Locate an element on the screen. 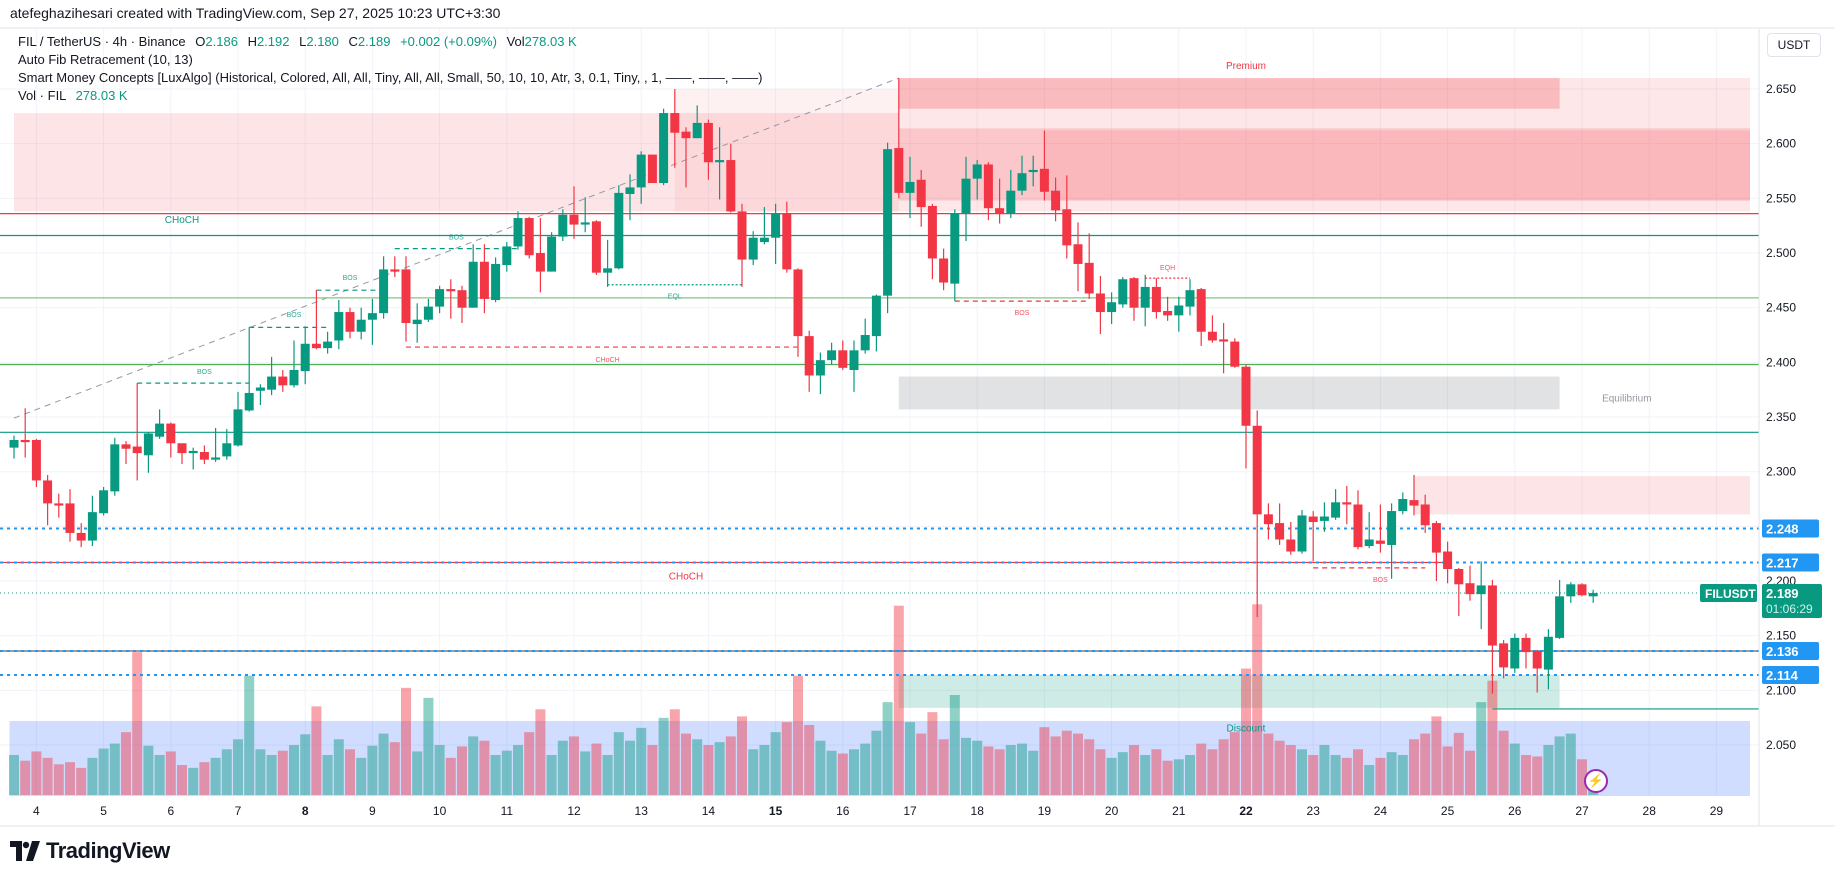 This screenshot has width=1835, height=883. currency-button: USDT is located at coordinates (1794, 45).